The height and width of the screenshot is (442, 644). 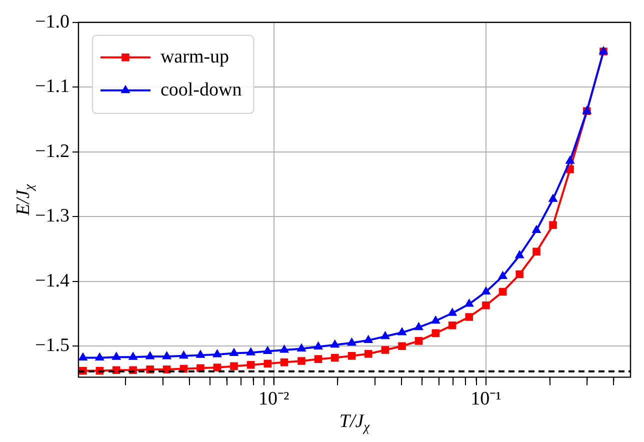 I want to click on y-tick-label: −1.0, so click(x=52, y=21).